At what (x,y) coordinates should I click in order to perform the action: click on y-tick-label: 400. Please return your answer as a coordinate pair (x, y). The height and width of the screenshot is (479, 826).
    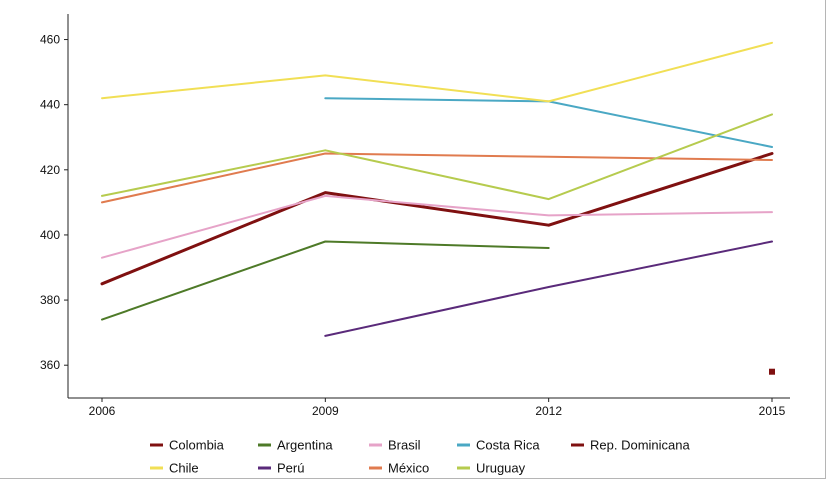
    Looking at the image, I should click on (50, 235).